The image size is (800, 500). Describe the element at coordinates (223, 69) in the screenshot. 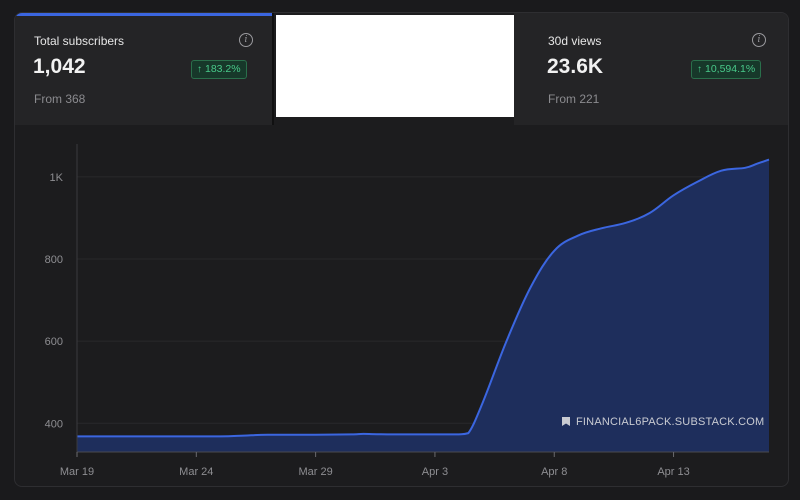

I see `subscribers-change-value: 183.2%` at that location.